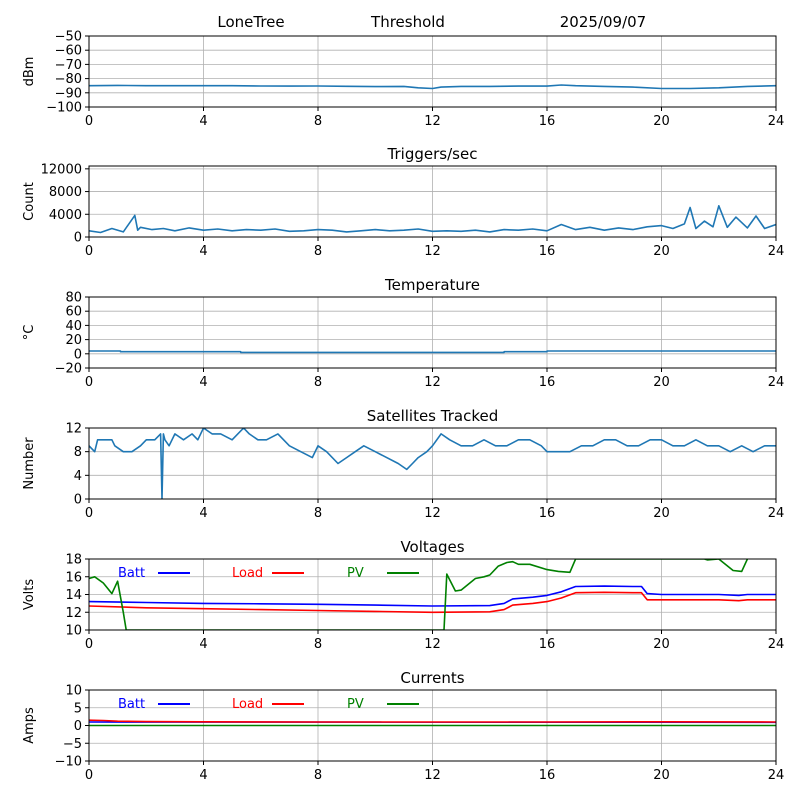  Describe the element at coordinates (29, 72) in the screenshot. I see `panel-0-ylabel: dBm` at that location.